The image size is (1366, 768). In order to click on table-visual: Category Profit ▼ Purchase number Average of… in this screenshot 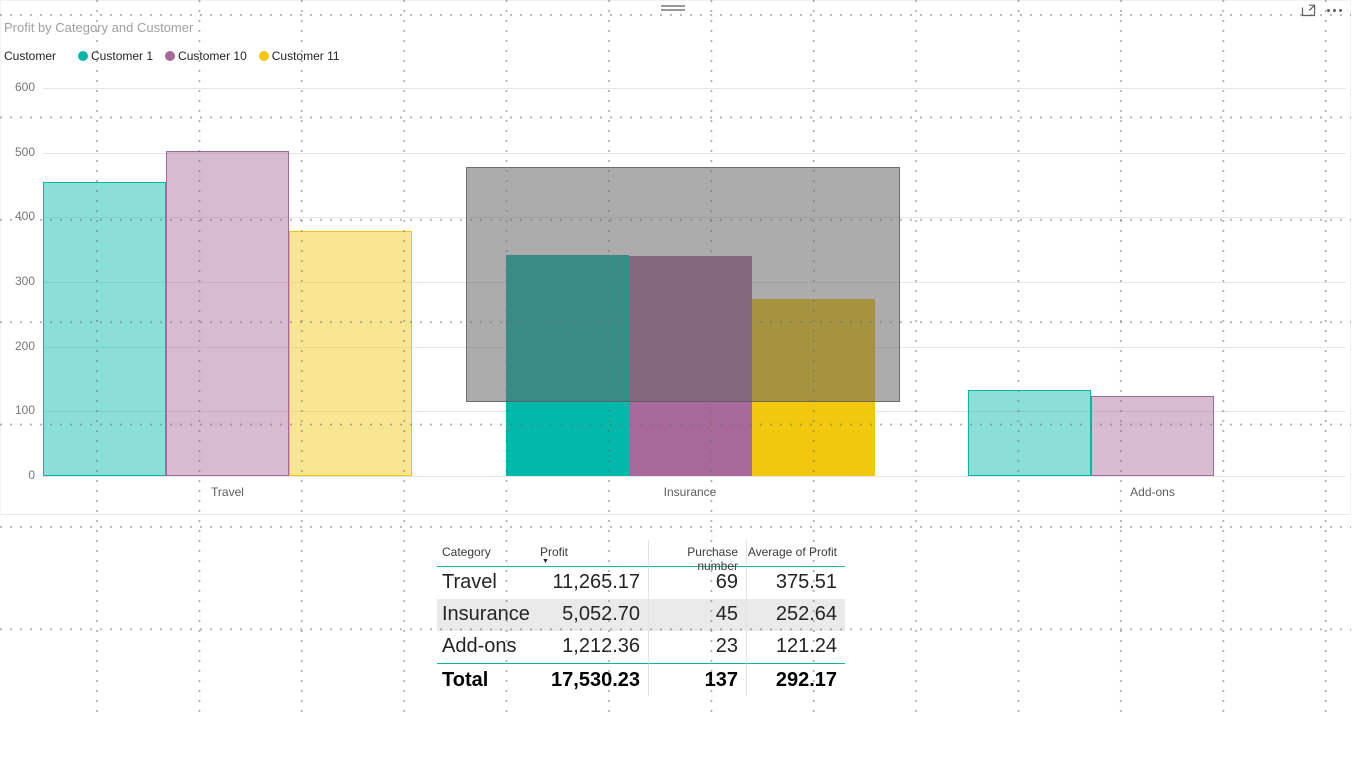, I will do `click(641, 618)`.